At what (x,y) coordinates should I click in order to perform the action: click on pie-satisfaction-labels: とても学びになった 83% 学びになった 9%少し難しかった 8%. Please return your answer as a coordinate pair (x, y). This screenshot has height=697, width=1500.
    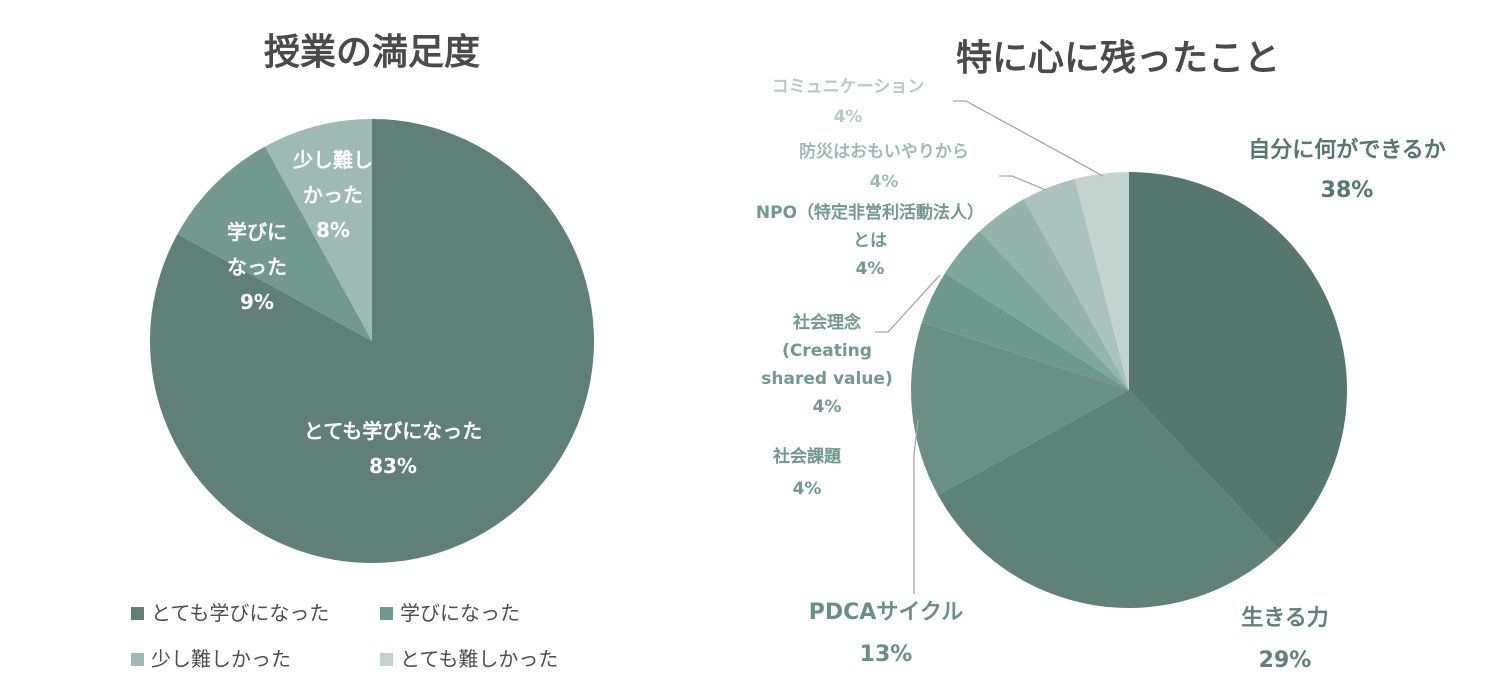
    Looking at the image, I should click on (354, 313).